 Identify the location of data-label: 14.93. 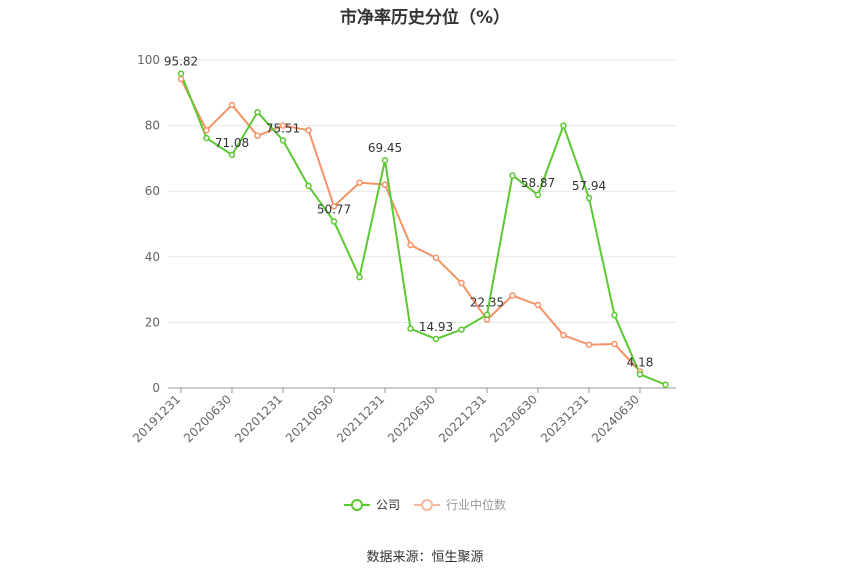
(436, 327).